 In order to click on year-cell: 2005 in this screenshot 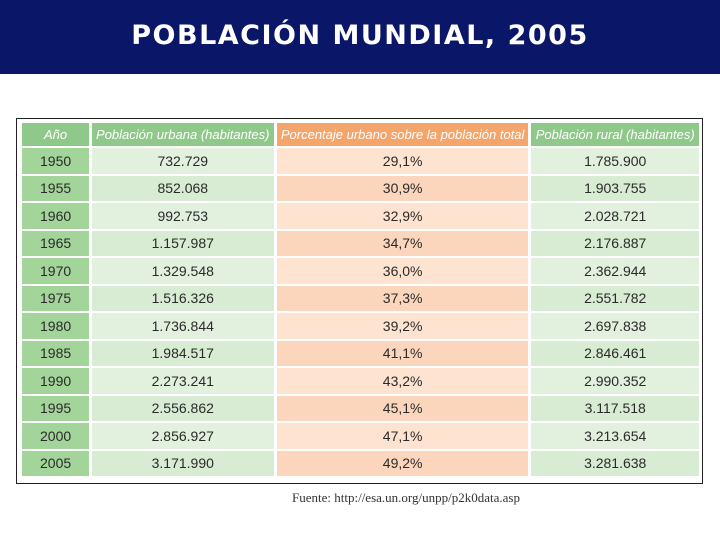, I will do `click(55, 463)`.